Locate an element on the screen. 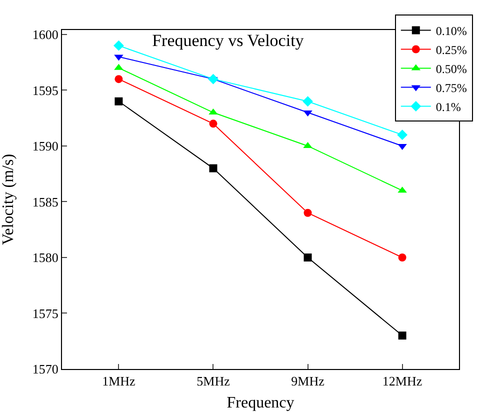 The height and width of the screenshot is (419, 485). y-tick-label: 1580 is located at coordinates (45, 258).